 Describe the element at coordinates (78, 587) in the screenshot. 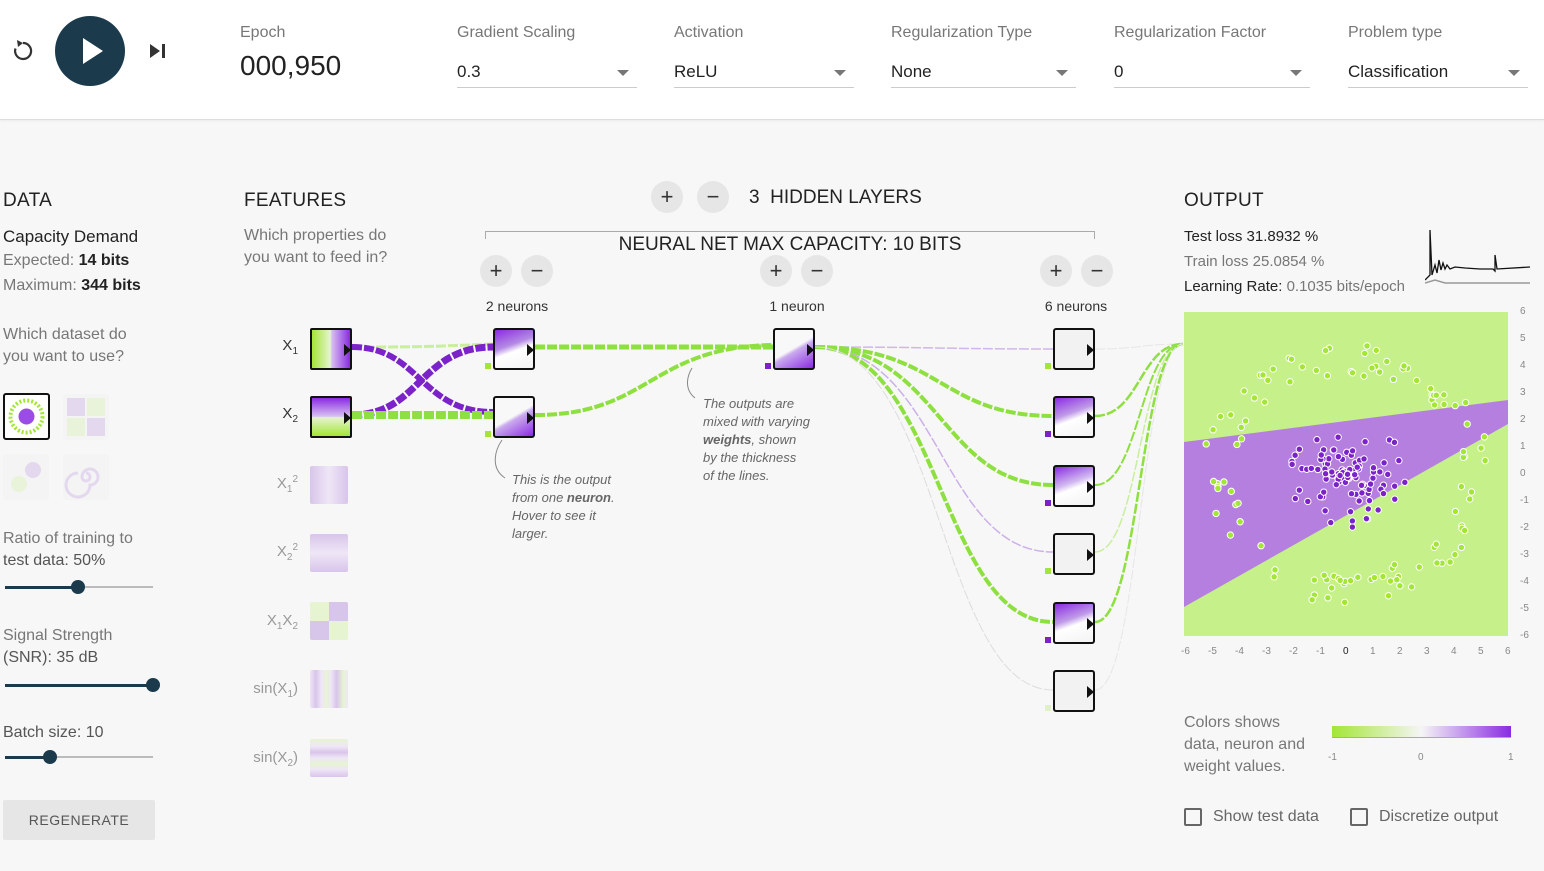

I see `ratio-slider-knob` at that location.